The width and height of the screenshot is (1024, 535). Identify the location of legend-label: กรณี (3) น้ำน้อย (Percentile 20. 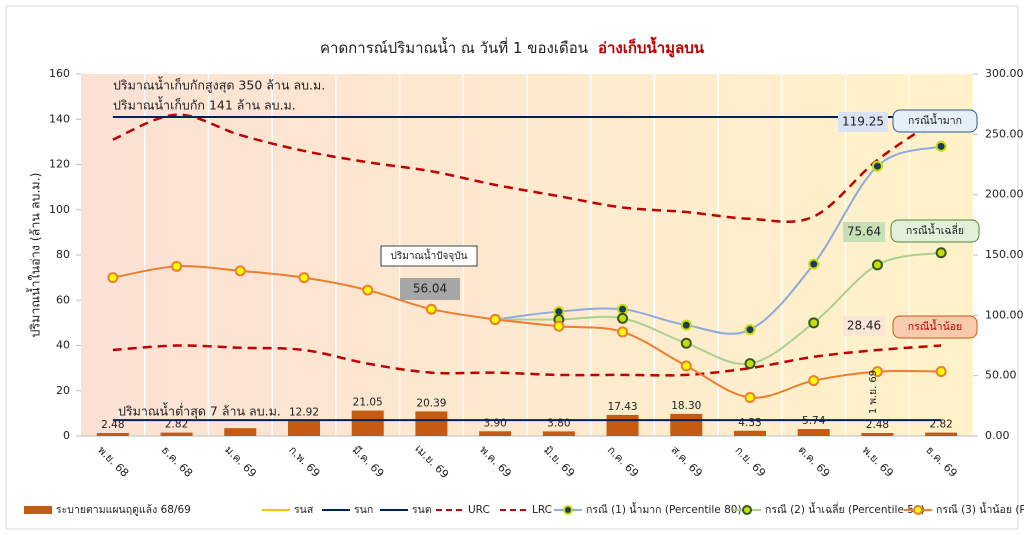
(980, 509).